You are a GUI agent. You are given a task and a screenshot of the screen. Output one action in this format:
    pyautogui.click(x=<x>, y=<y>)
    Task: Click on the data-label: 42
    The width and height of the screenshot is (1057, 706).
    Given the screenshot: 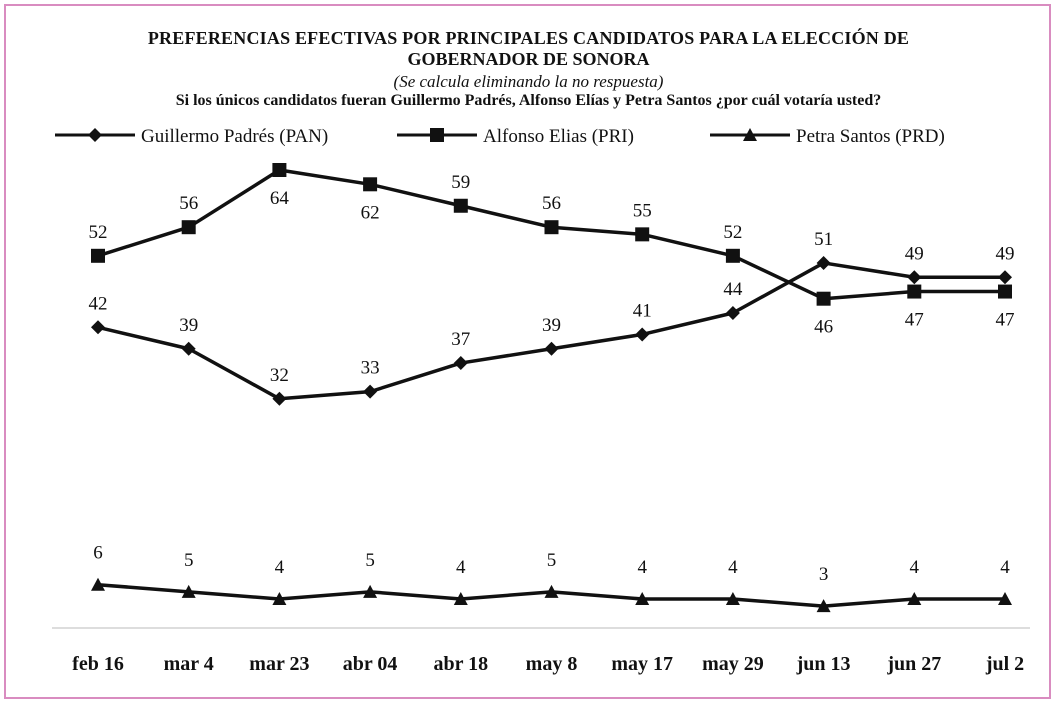 What is the action you would take?
    pyautogui.click(x=98, y=303)
    